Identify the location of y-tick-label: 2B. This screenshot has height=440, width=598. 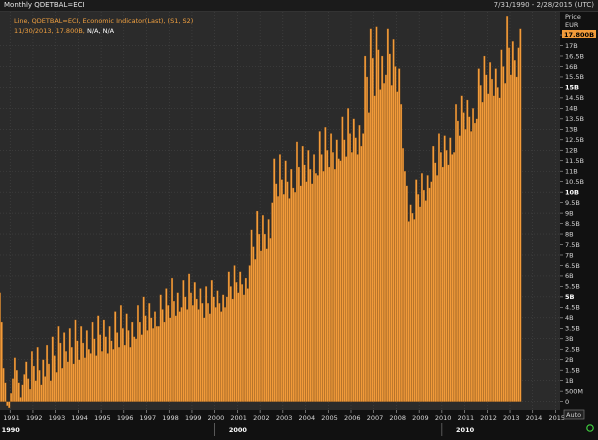
(569, 360).